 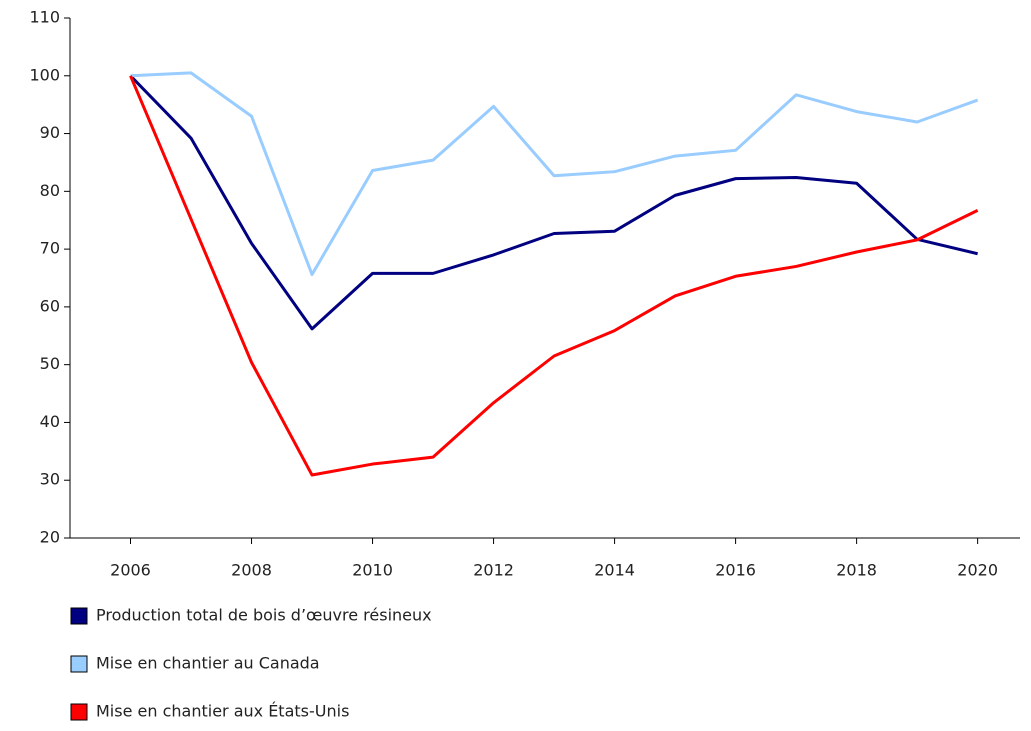 What do you see at coordinates (44, 17) in the screenshot?
I see `y-tick-label: 110` at bounding box center [44, 17].